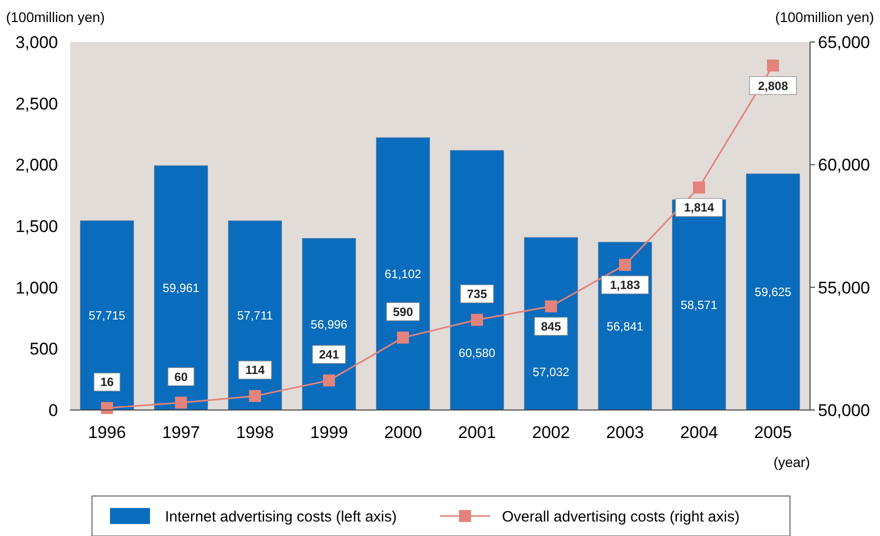 The image size is (880, 536). I want to click on x-tick-label: 2002, so click(551, 432).